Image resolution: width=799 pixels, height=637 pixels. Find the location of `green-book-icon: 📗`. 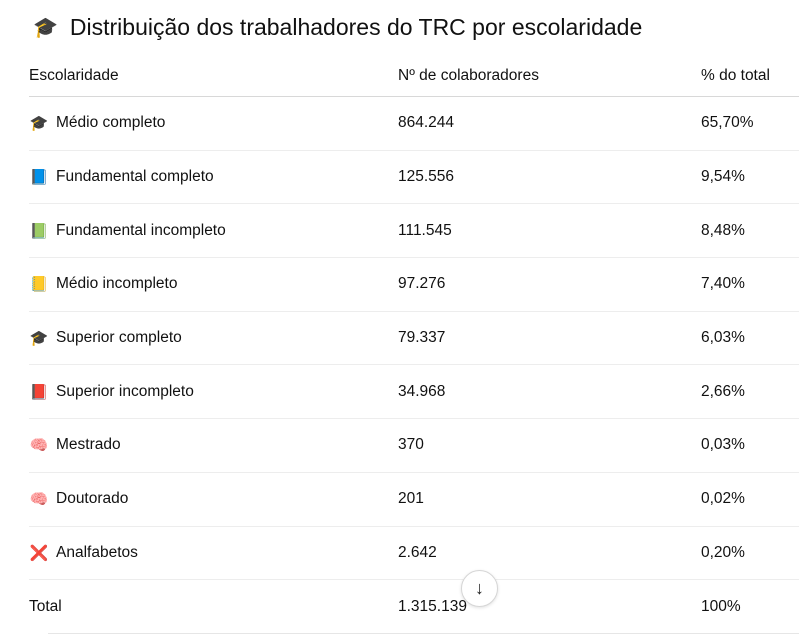

green-book-icon: 📗 is located at coordinates (39, 231).